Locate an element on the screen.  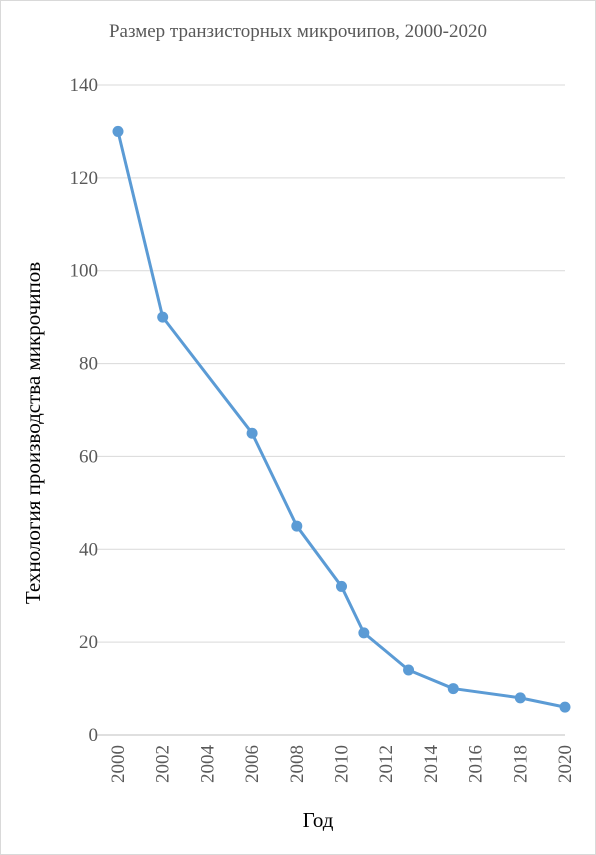
x-tick-label: 2016 is located at coordinates (476, 764).